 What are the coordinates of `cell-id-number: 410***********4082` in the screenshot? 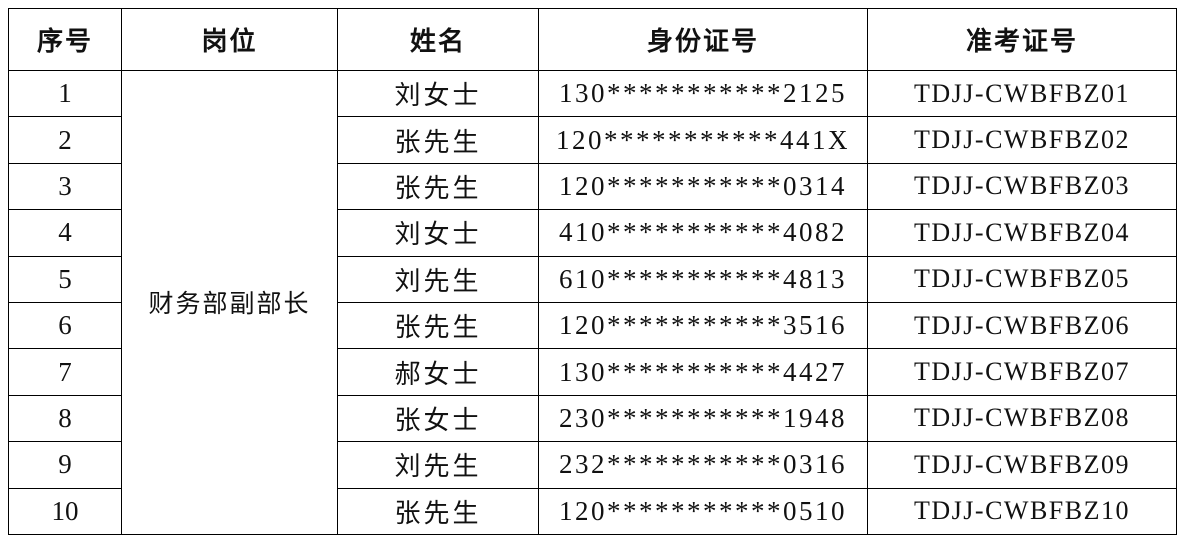 It's located at (703, 233).